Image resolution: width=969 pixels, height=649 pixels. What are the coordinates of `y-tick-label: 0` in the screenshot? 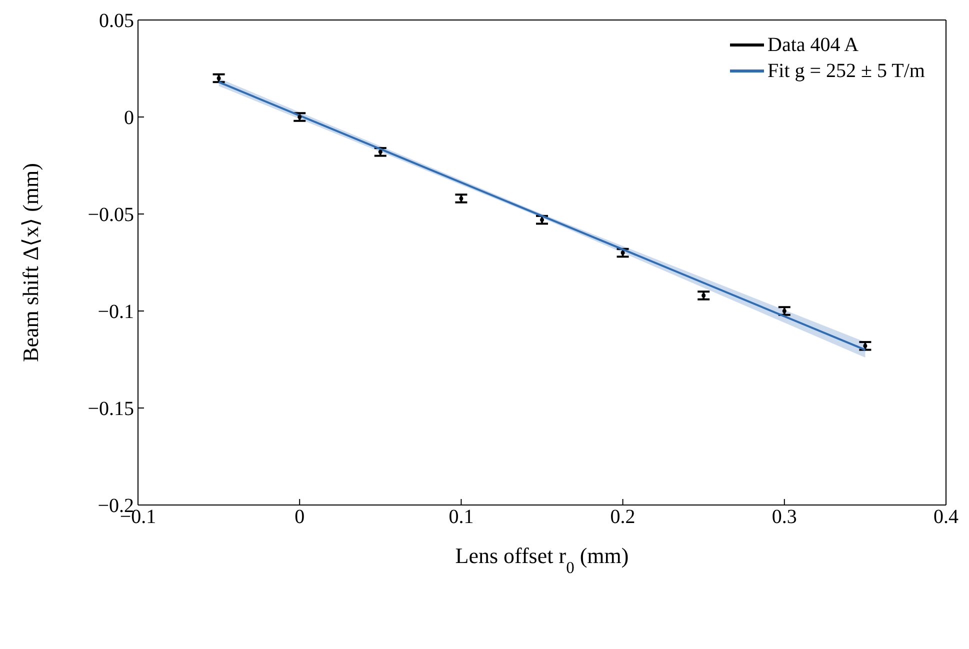 It's located at (129, 118).